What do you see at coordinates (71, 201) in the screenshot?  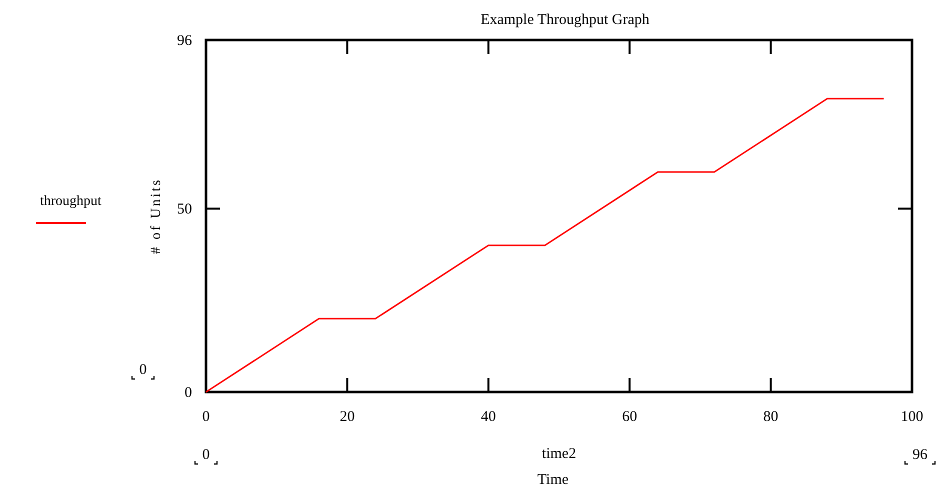 I see `text: throughput` at bounding box center [71, 201].